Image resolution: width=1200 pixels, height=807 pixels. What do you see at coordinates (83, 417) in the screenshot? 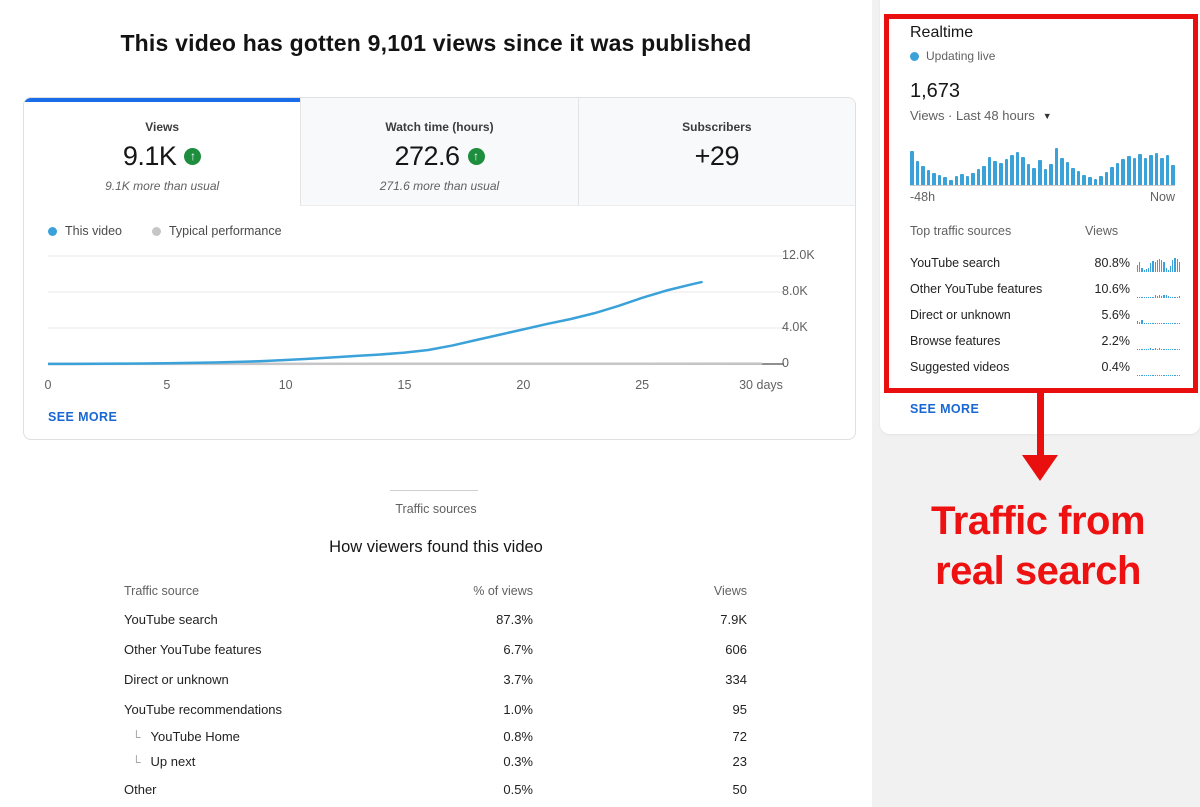
I see `see-more-link: SEE MORE` at bounding box center [83, 417].